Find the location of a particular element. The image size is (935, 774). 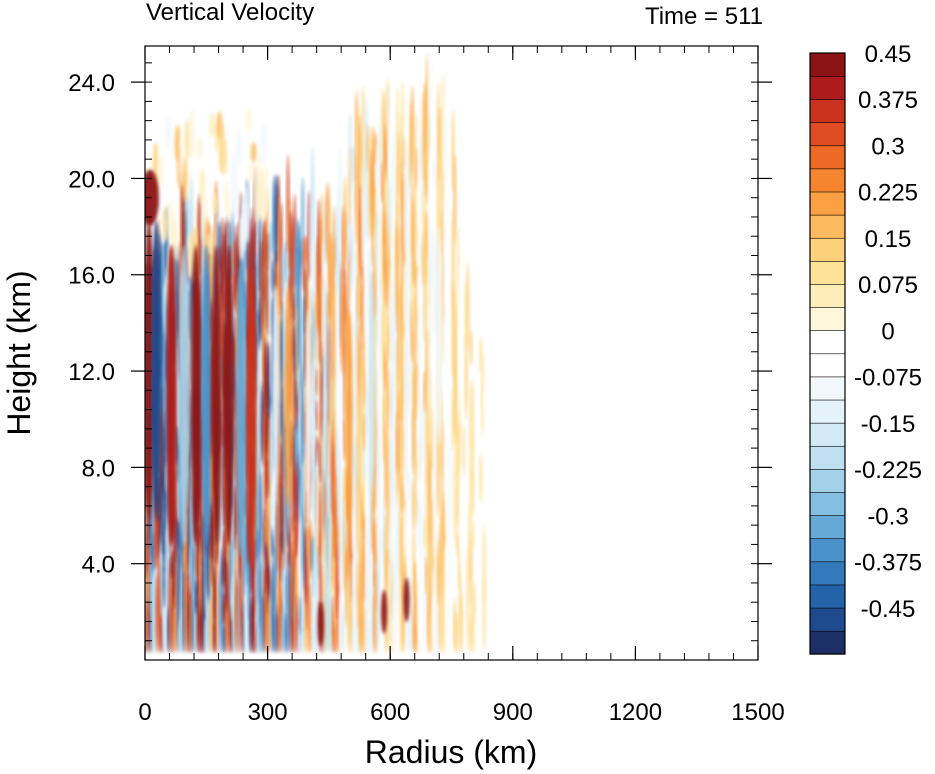

x-tick-label: 0 is located at coordinates (144, 712).